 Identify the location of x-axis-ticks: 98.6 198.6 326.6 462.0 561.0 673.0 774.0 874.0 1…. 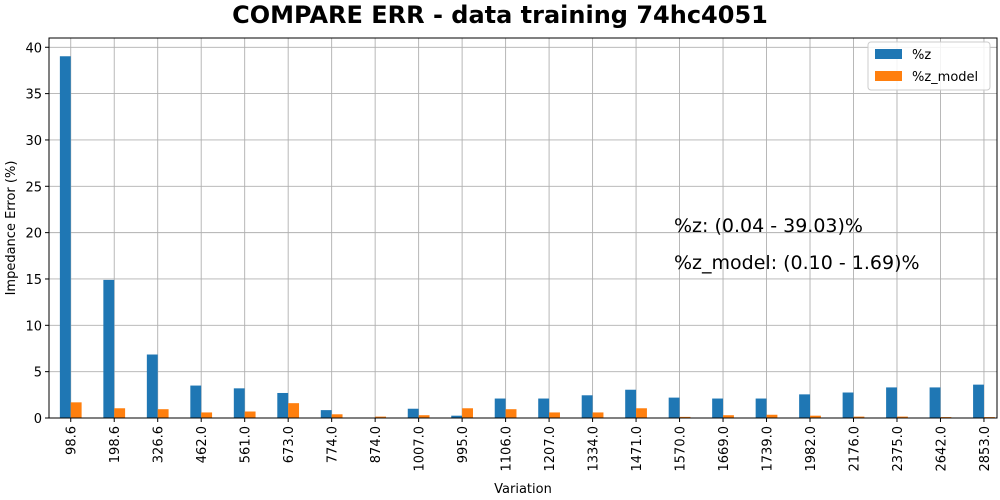
(529, 445).